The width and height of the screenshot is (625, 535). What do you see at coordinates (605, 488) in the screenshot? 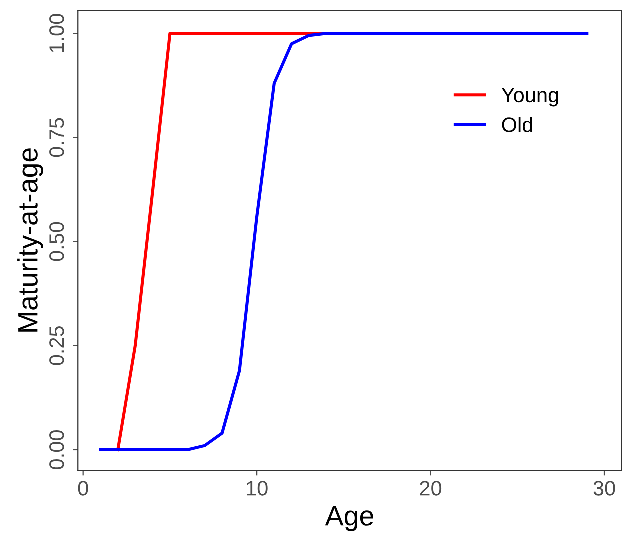
I see `x-tick-label: 30` at bounding box center [605, 488].